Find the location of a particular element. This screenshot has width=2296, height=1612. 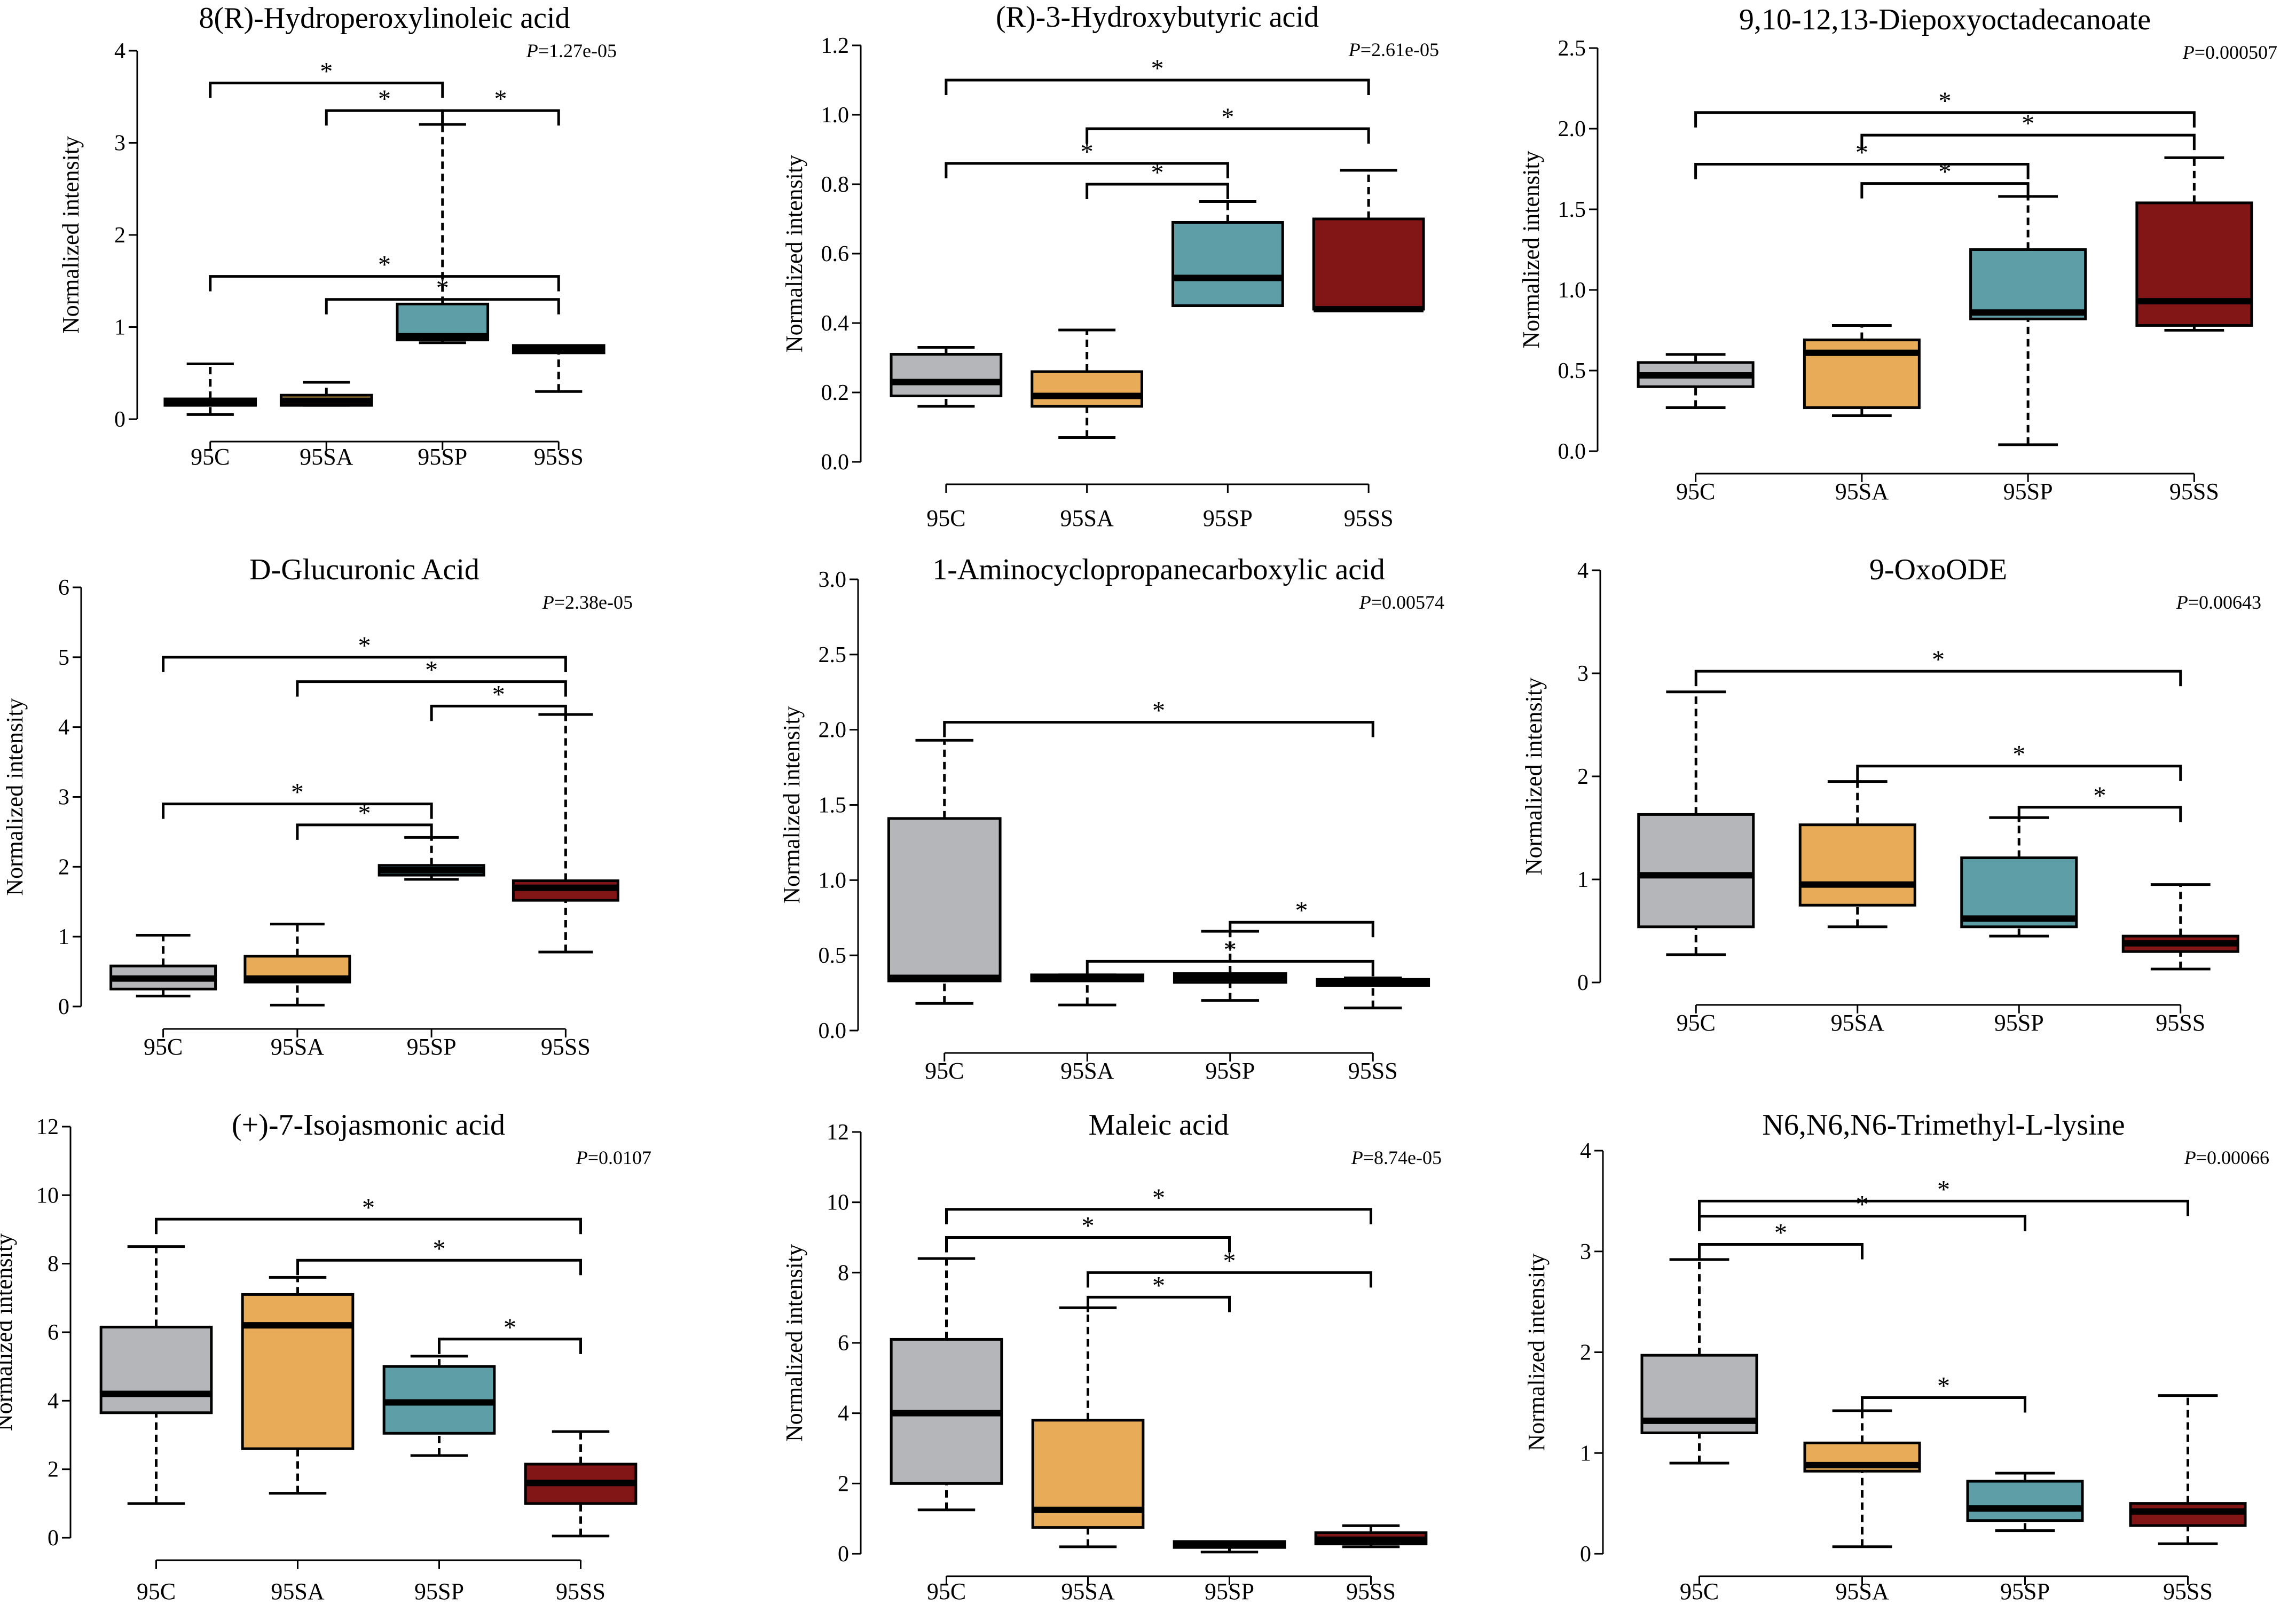

panel-title: N6,N6,N6-Trimethyl-L-lysine is located at coordinates (1943, 1125).